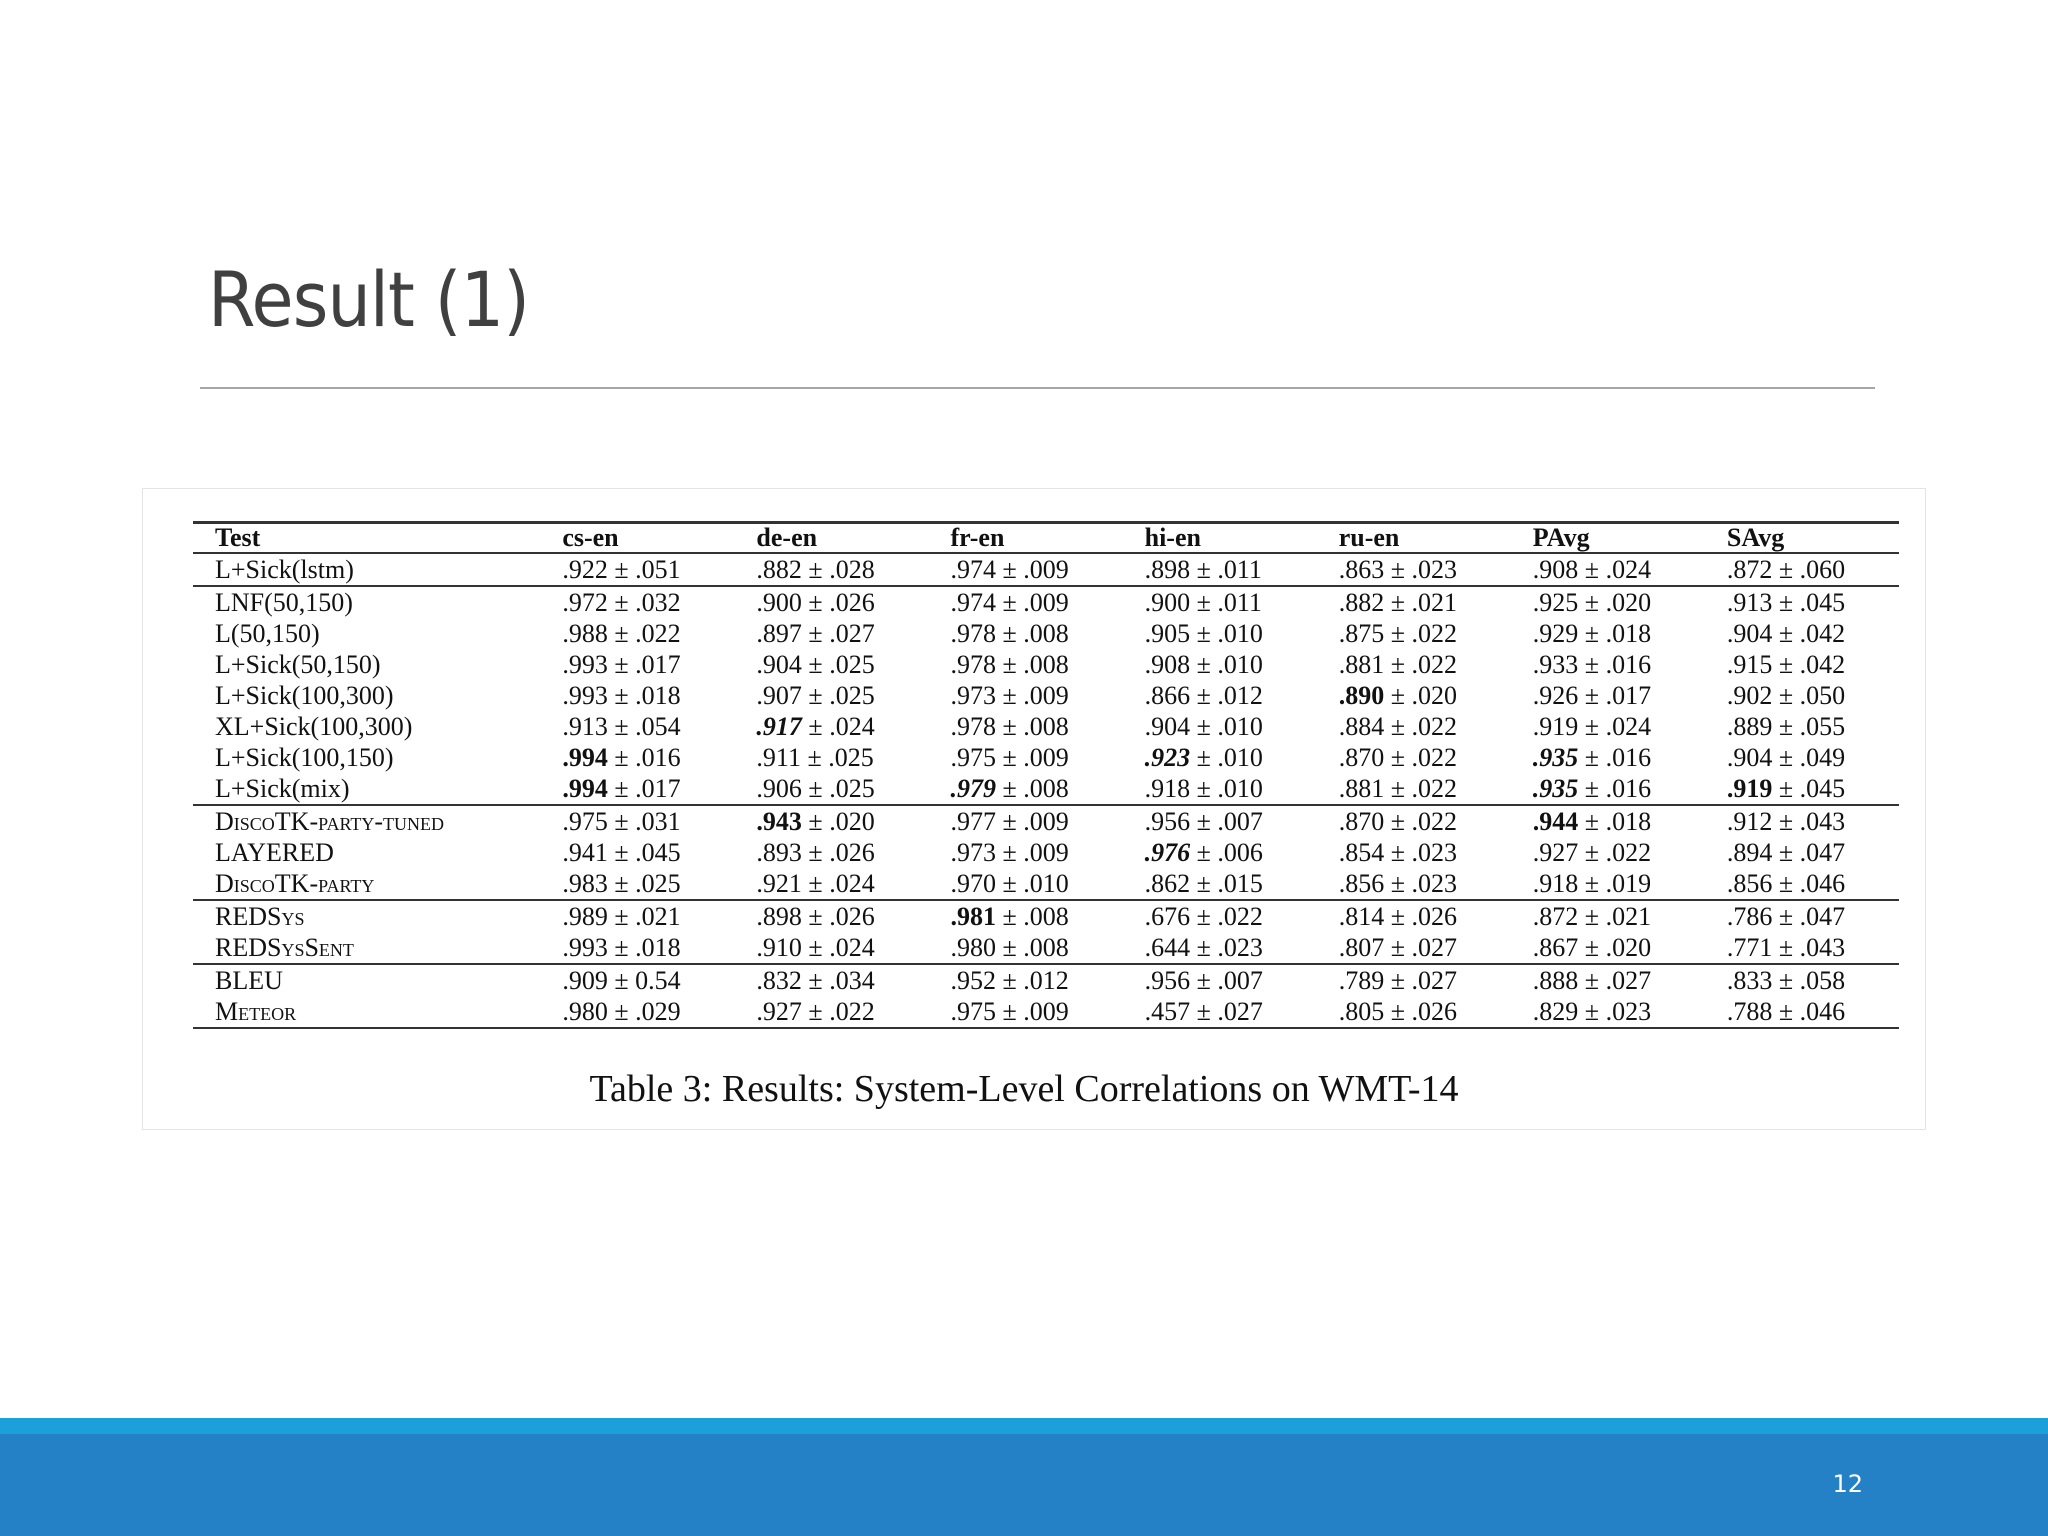 The height and width of the screenshot is (1536, 2048). I want to click on table-cell: .854 ± .023, so click(1414, 852).